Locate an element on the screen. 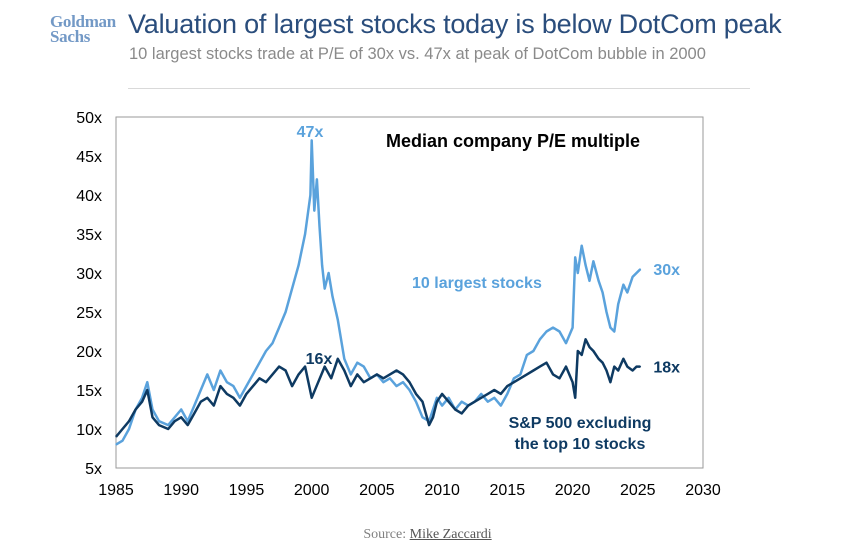  y-tick-label: 10x is located at coordinates (89, 430).